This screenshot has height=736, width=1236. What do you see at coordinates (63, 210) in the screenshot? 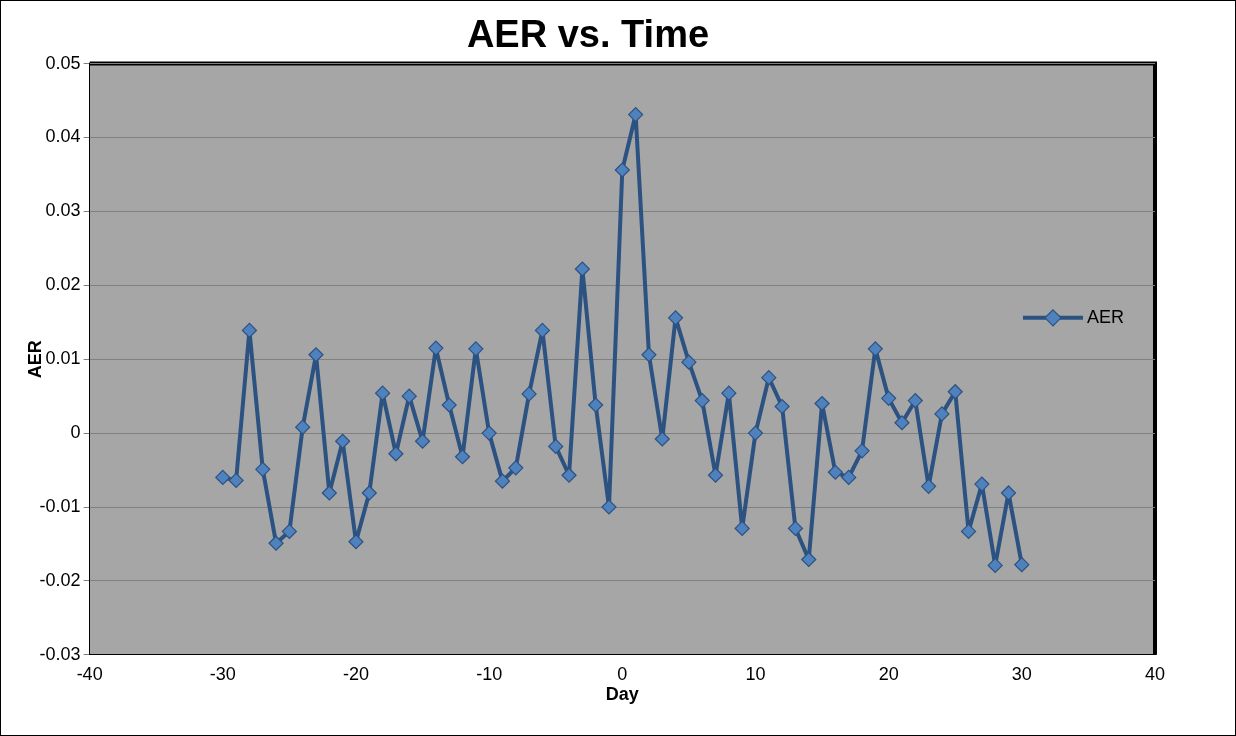
I see `y-tick-label: 0.03` at bounding box center [63, 210].